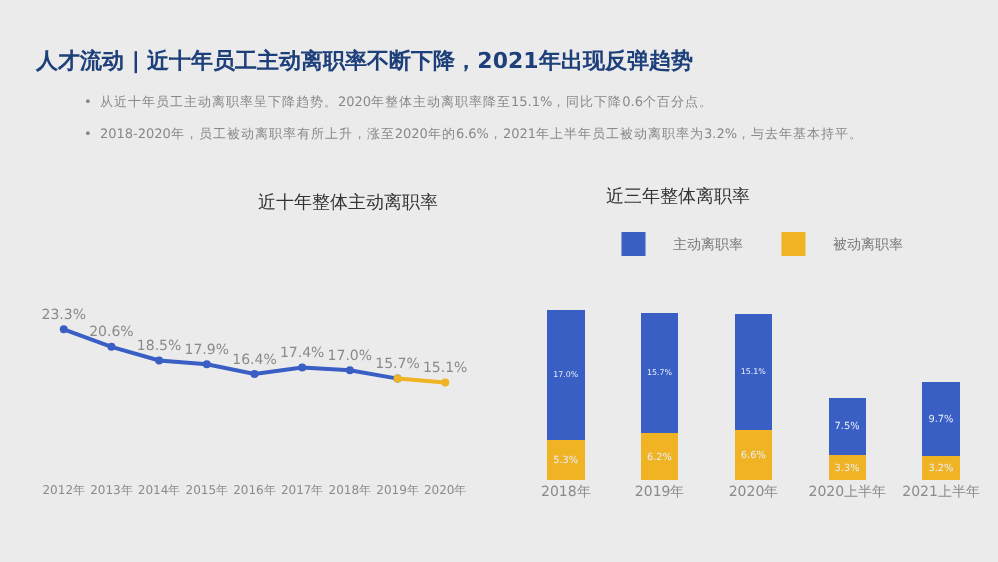  Describe the element at coordinates (363, 61) in the screenshot. I see `text: 人才流动 | 近十年员工主动离职率不断下降，2021年出现反弹趋势` at that location.